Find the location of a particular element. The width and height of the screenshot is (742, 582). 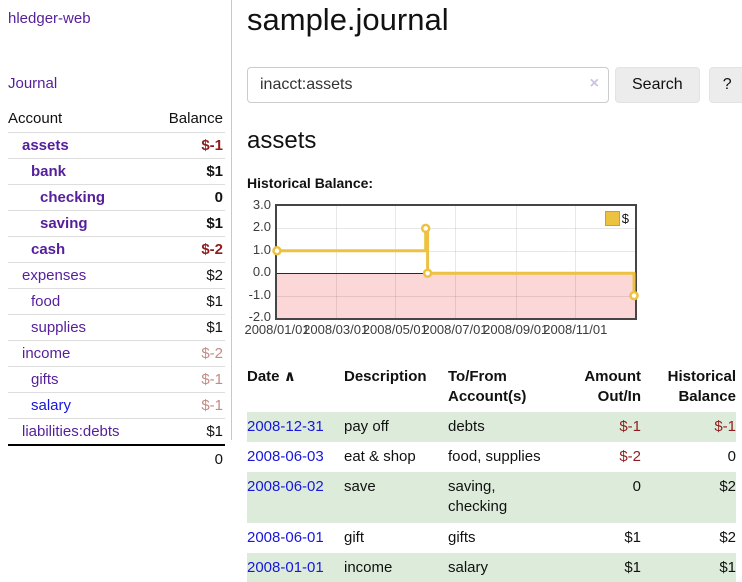

chart-negative-region is located at coordinates (456, 295).